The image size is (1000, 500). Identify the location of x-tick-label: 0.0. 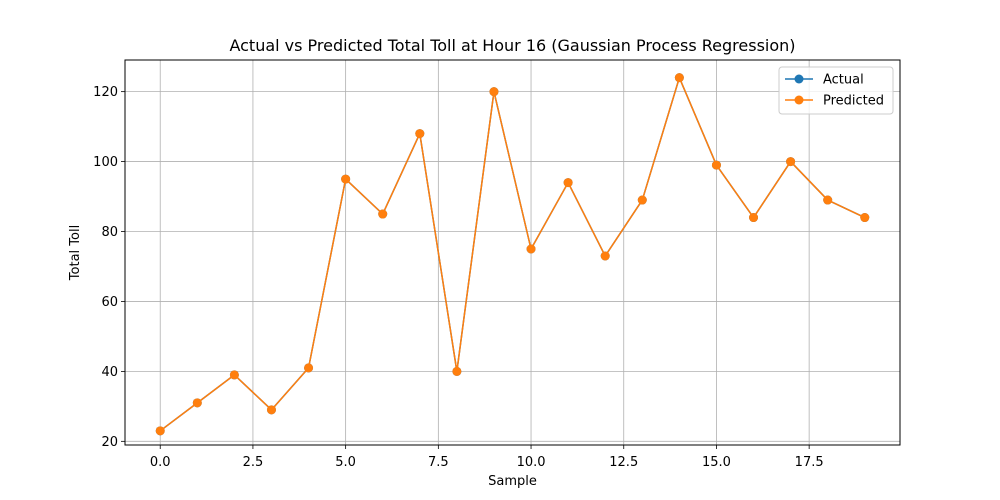
(160, 462).